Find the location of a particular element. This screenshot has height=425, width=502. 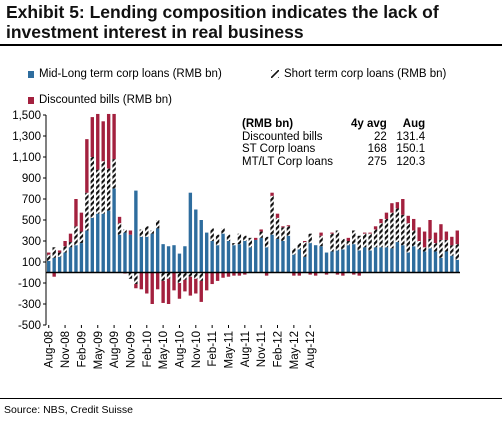

stats-row: MT/LT Corp loans 275 120.3 is located at coordinates (331, 162).